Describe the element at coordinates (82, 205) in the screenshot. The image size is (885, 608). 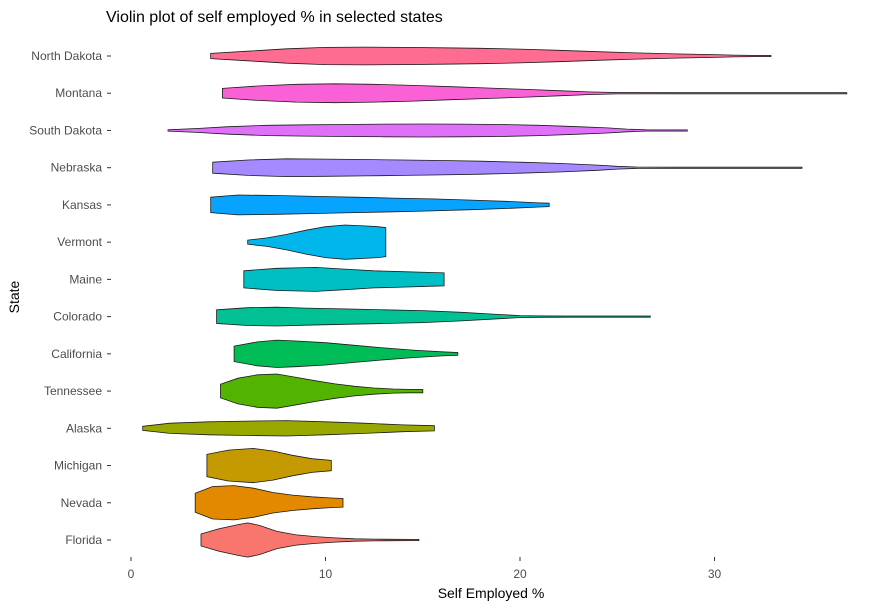
I see `y-tick-label-kansas: Kansas` at that location.